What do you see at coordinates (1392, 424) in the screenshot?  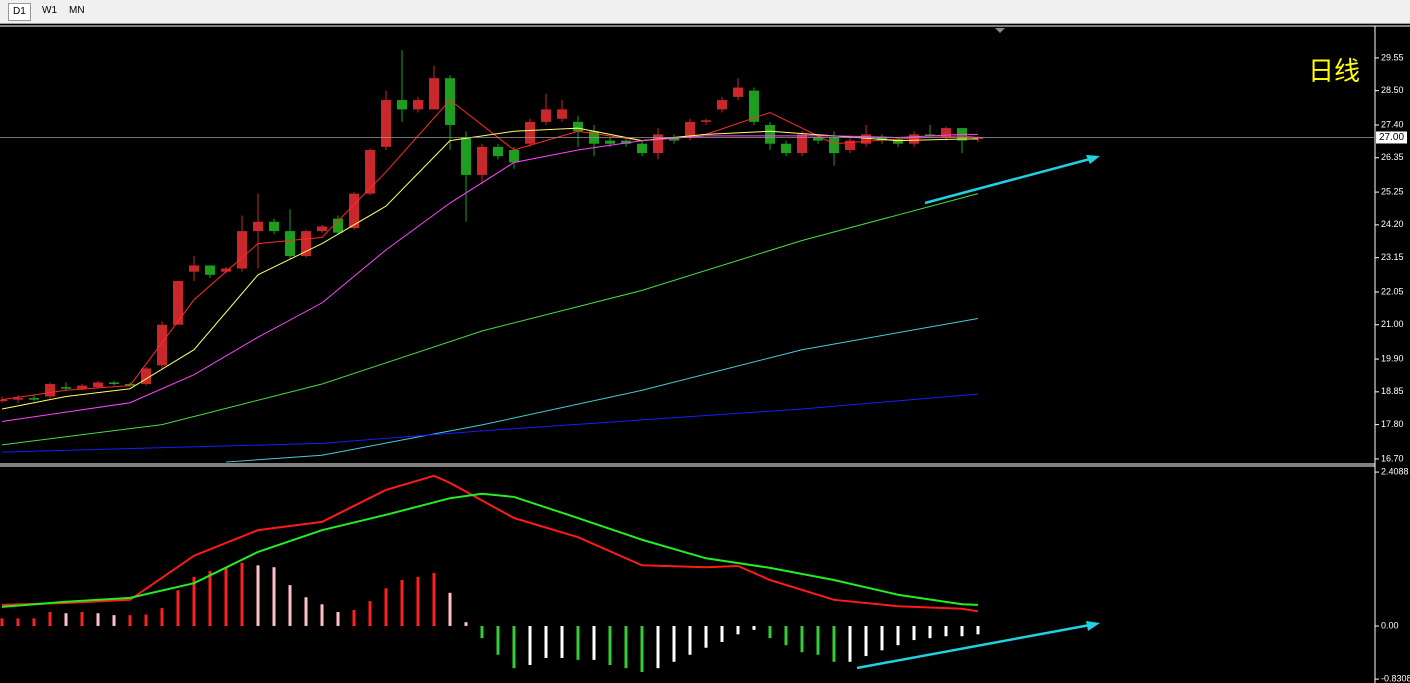 I see `y-tick-label: 17.80` at bounding box center [1392, 424].